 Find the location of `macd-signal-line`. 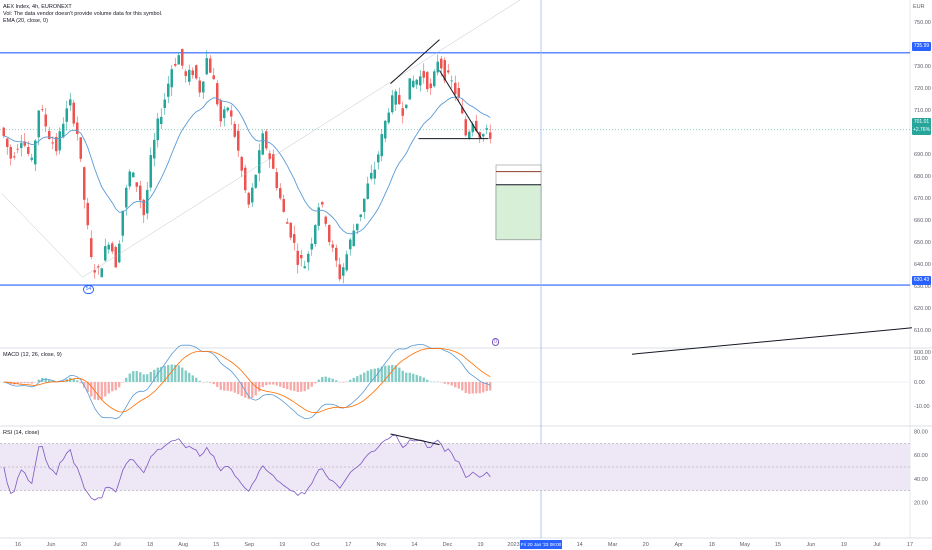

macd-signal-line is located at coordinates (247, 380).